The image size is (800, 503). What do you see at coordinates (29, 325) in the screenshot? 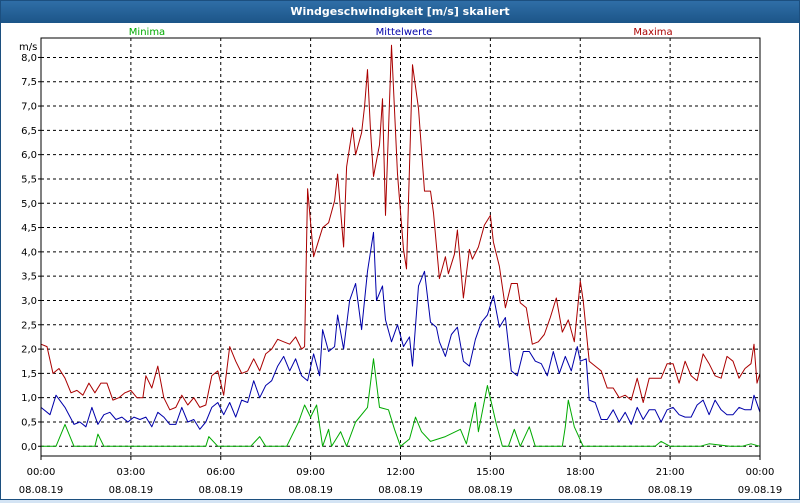
I see `y-tick-label: 2,5` at bounding box center [29, 325].